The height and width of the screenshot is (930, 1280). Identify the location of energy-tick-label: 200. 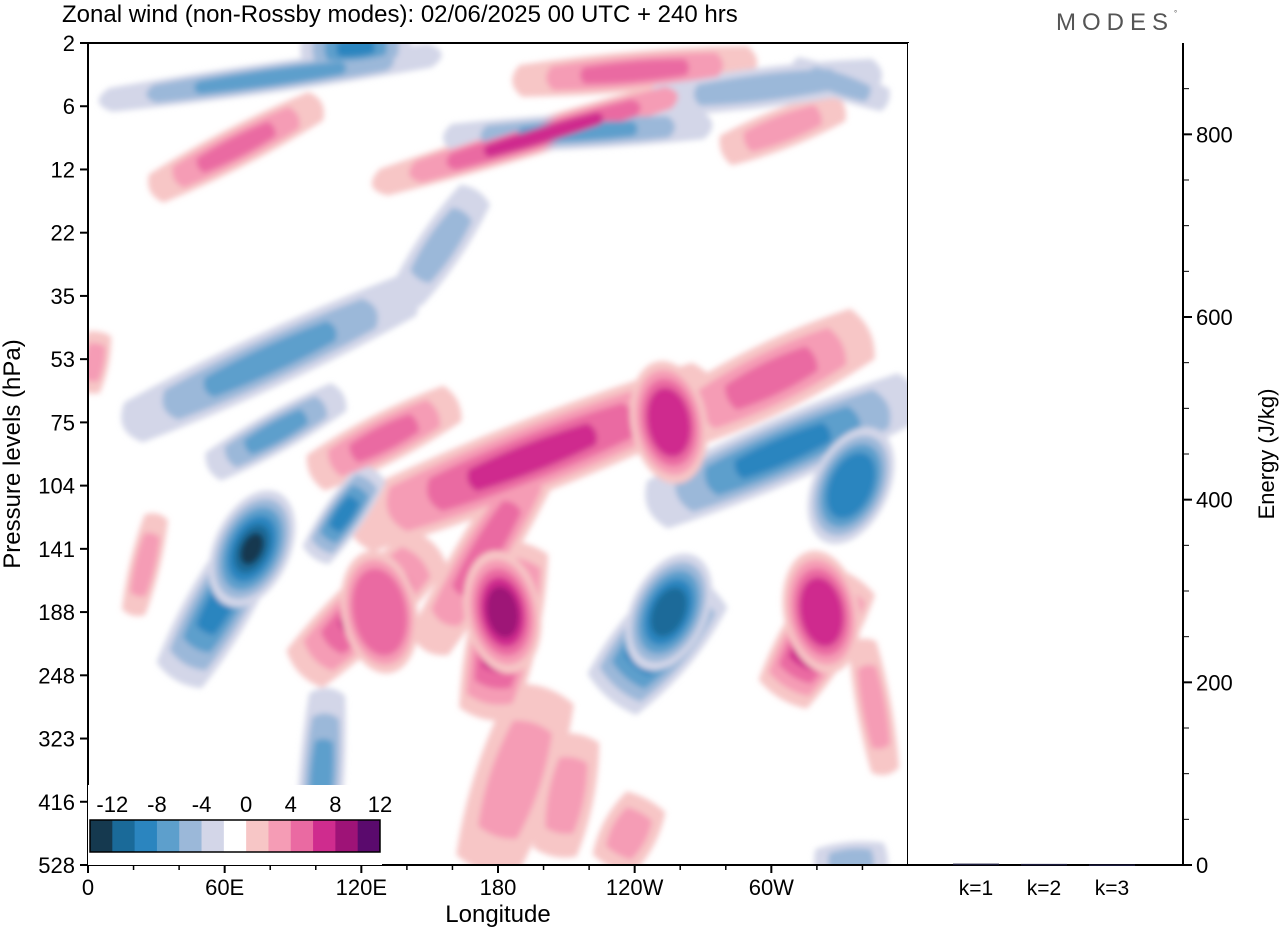
(1214, 682).